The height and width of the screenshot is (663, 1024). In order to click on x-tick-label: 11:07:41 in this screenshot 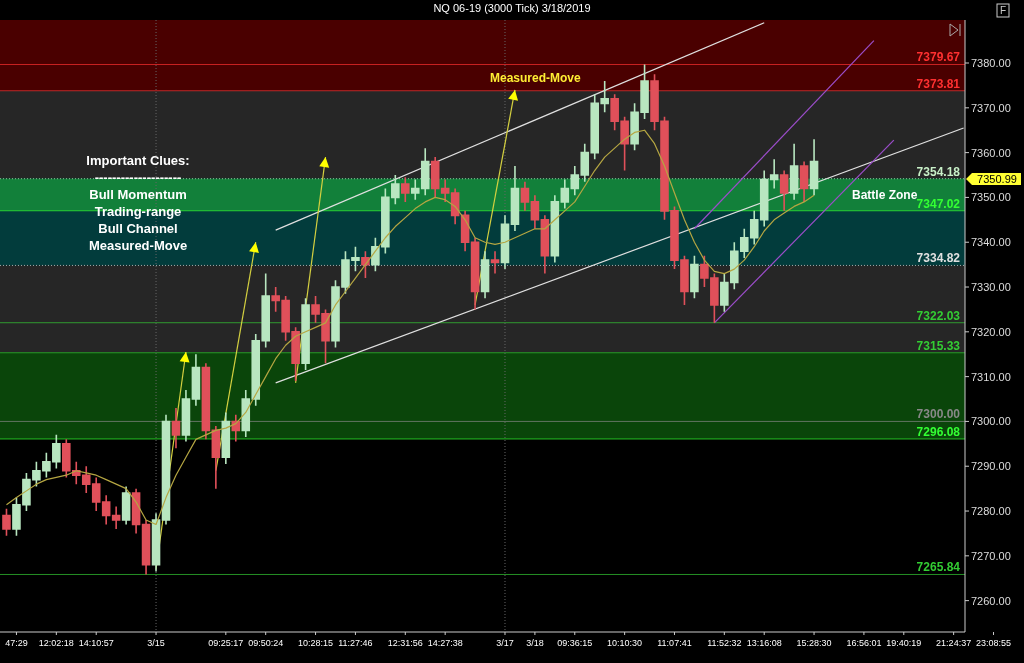, I will do `click(674, 643)`.